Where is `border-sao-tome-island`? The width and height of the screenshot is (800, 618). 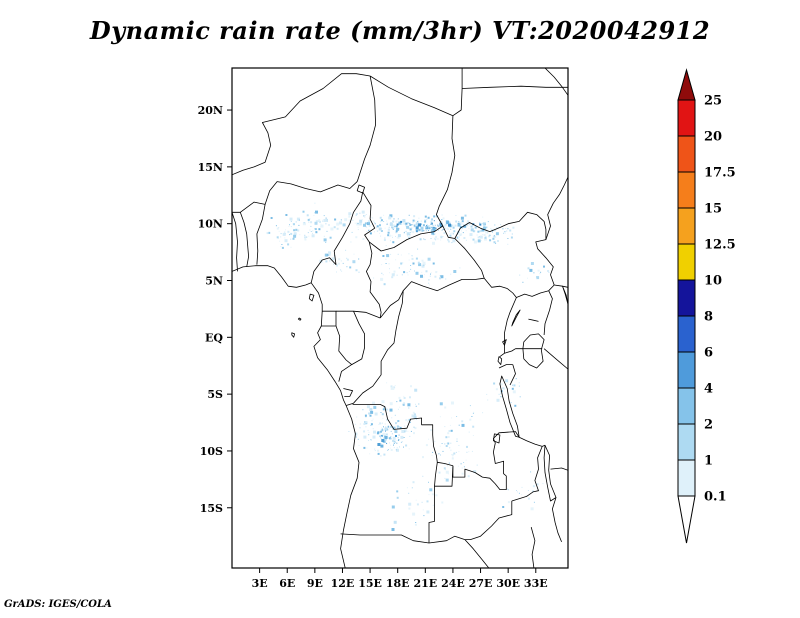
border-sao-tome-island is located at coordinates (293, 335).